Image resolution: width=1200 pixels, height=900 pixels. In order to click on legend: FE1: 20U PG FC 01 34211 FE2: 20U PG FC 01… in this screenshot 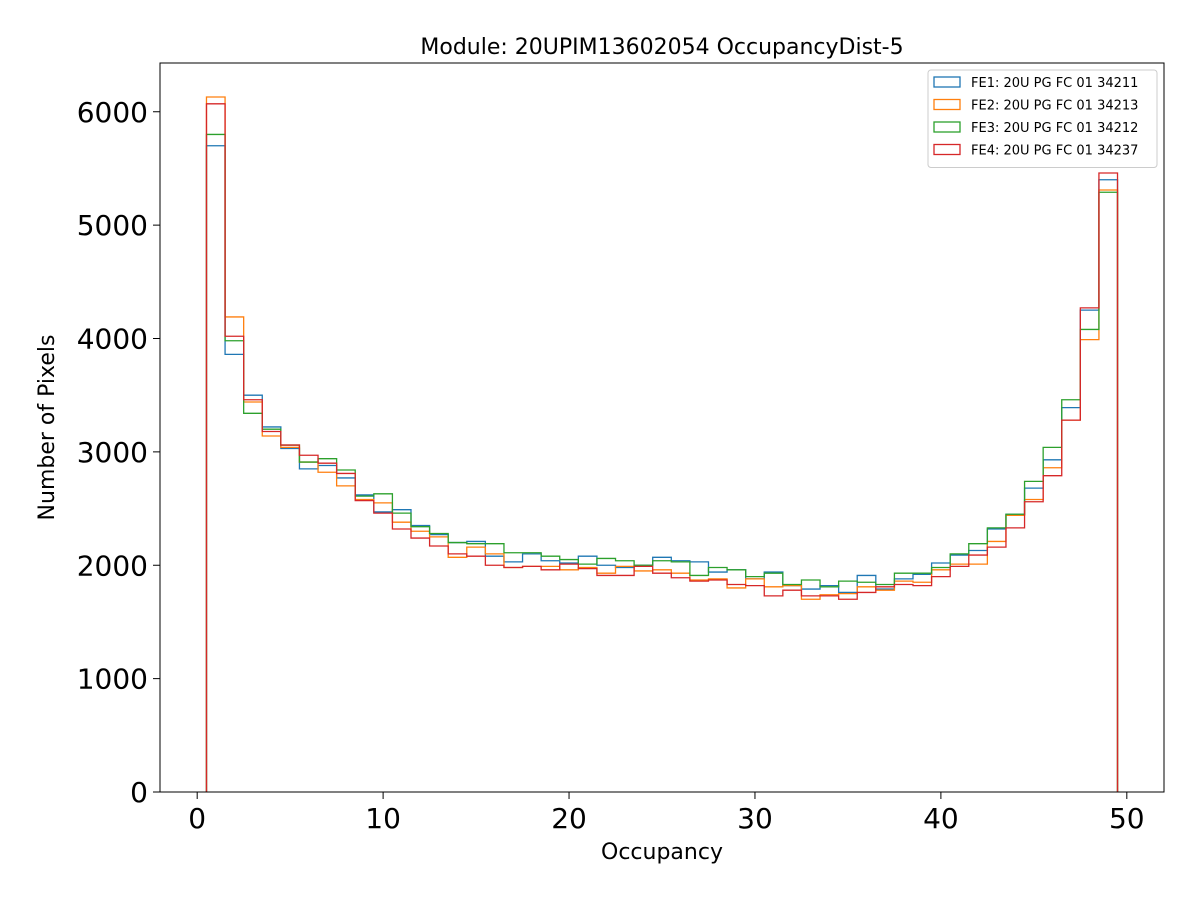, I will do `click(1042, 118)`.